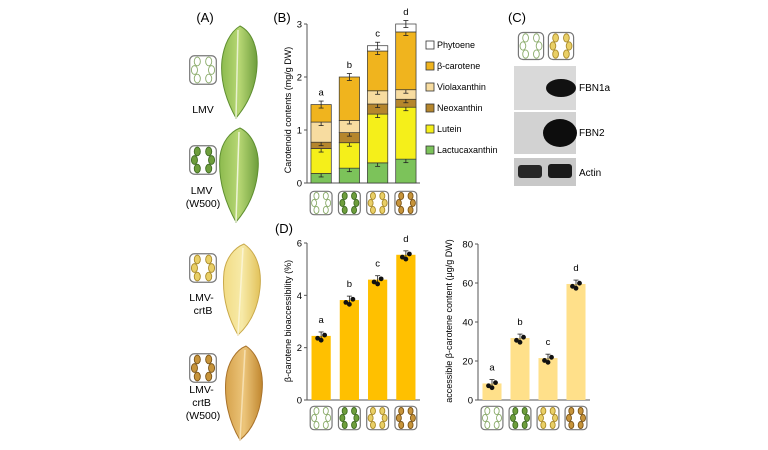 This screenshot has height=450, width=768. What do you see at coordinates (467, 362) in the screenshot?
I see `y-tick-label: 20` at bounding box center [467, 362].